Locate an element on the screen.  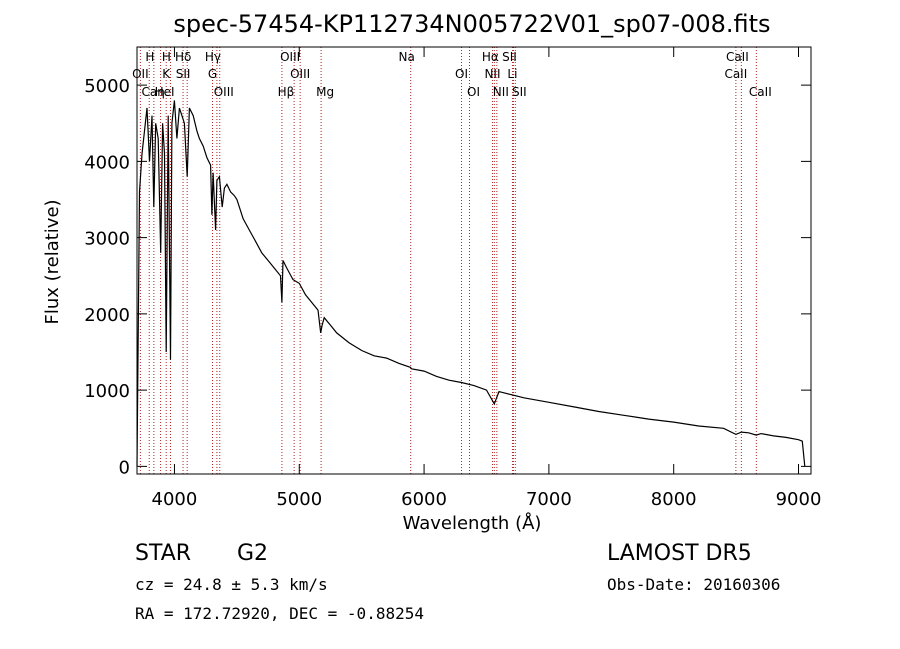
y-tick-label: 5000 is located at coordinates (107, 86).